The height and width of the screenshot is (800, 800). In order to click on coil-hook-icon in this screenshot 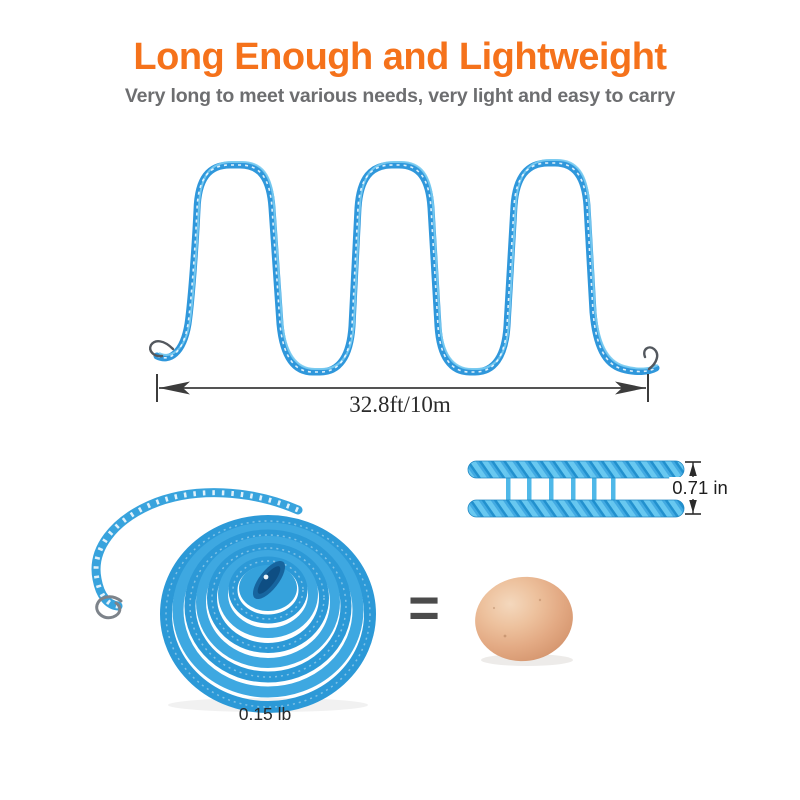, I will do `click(109, 607)`.